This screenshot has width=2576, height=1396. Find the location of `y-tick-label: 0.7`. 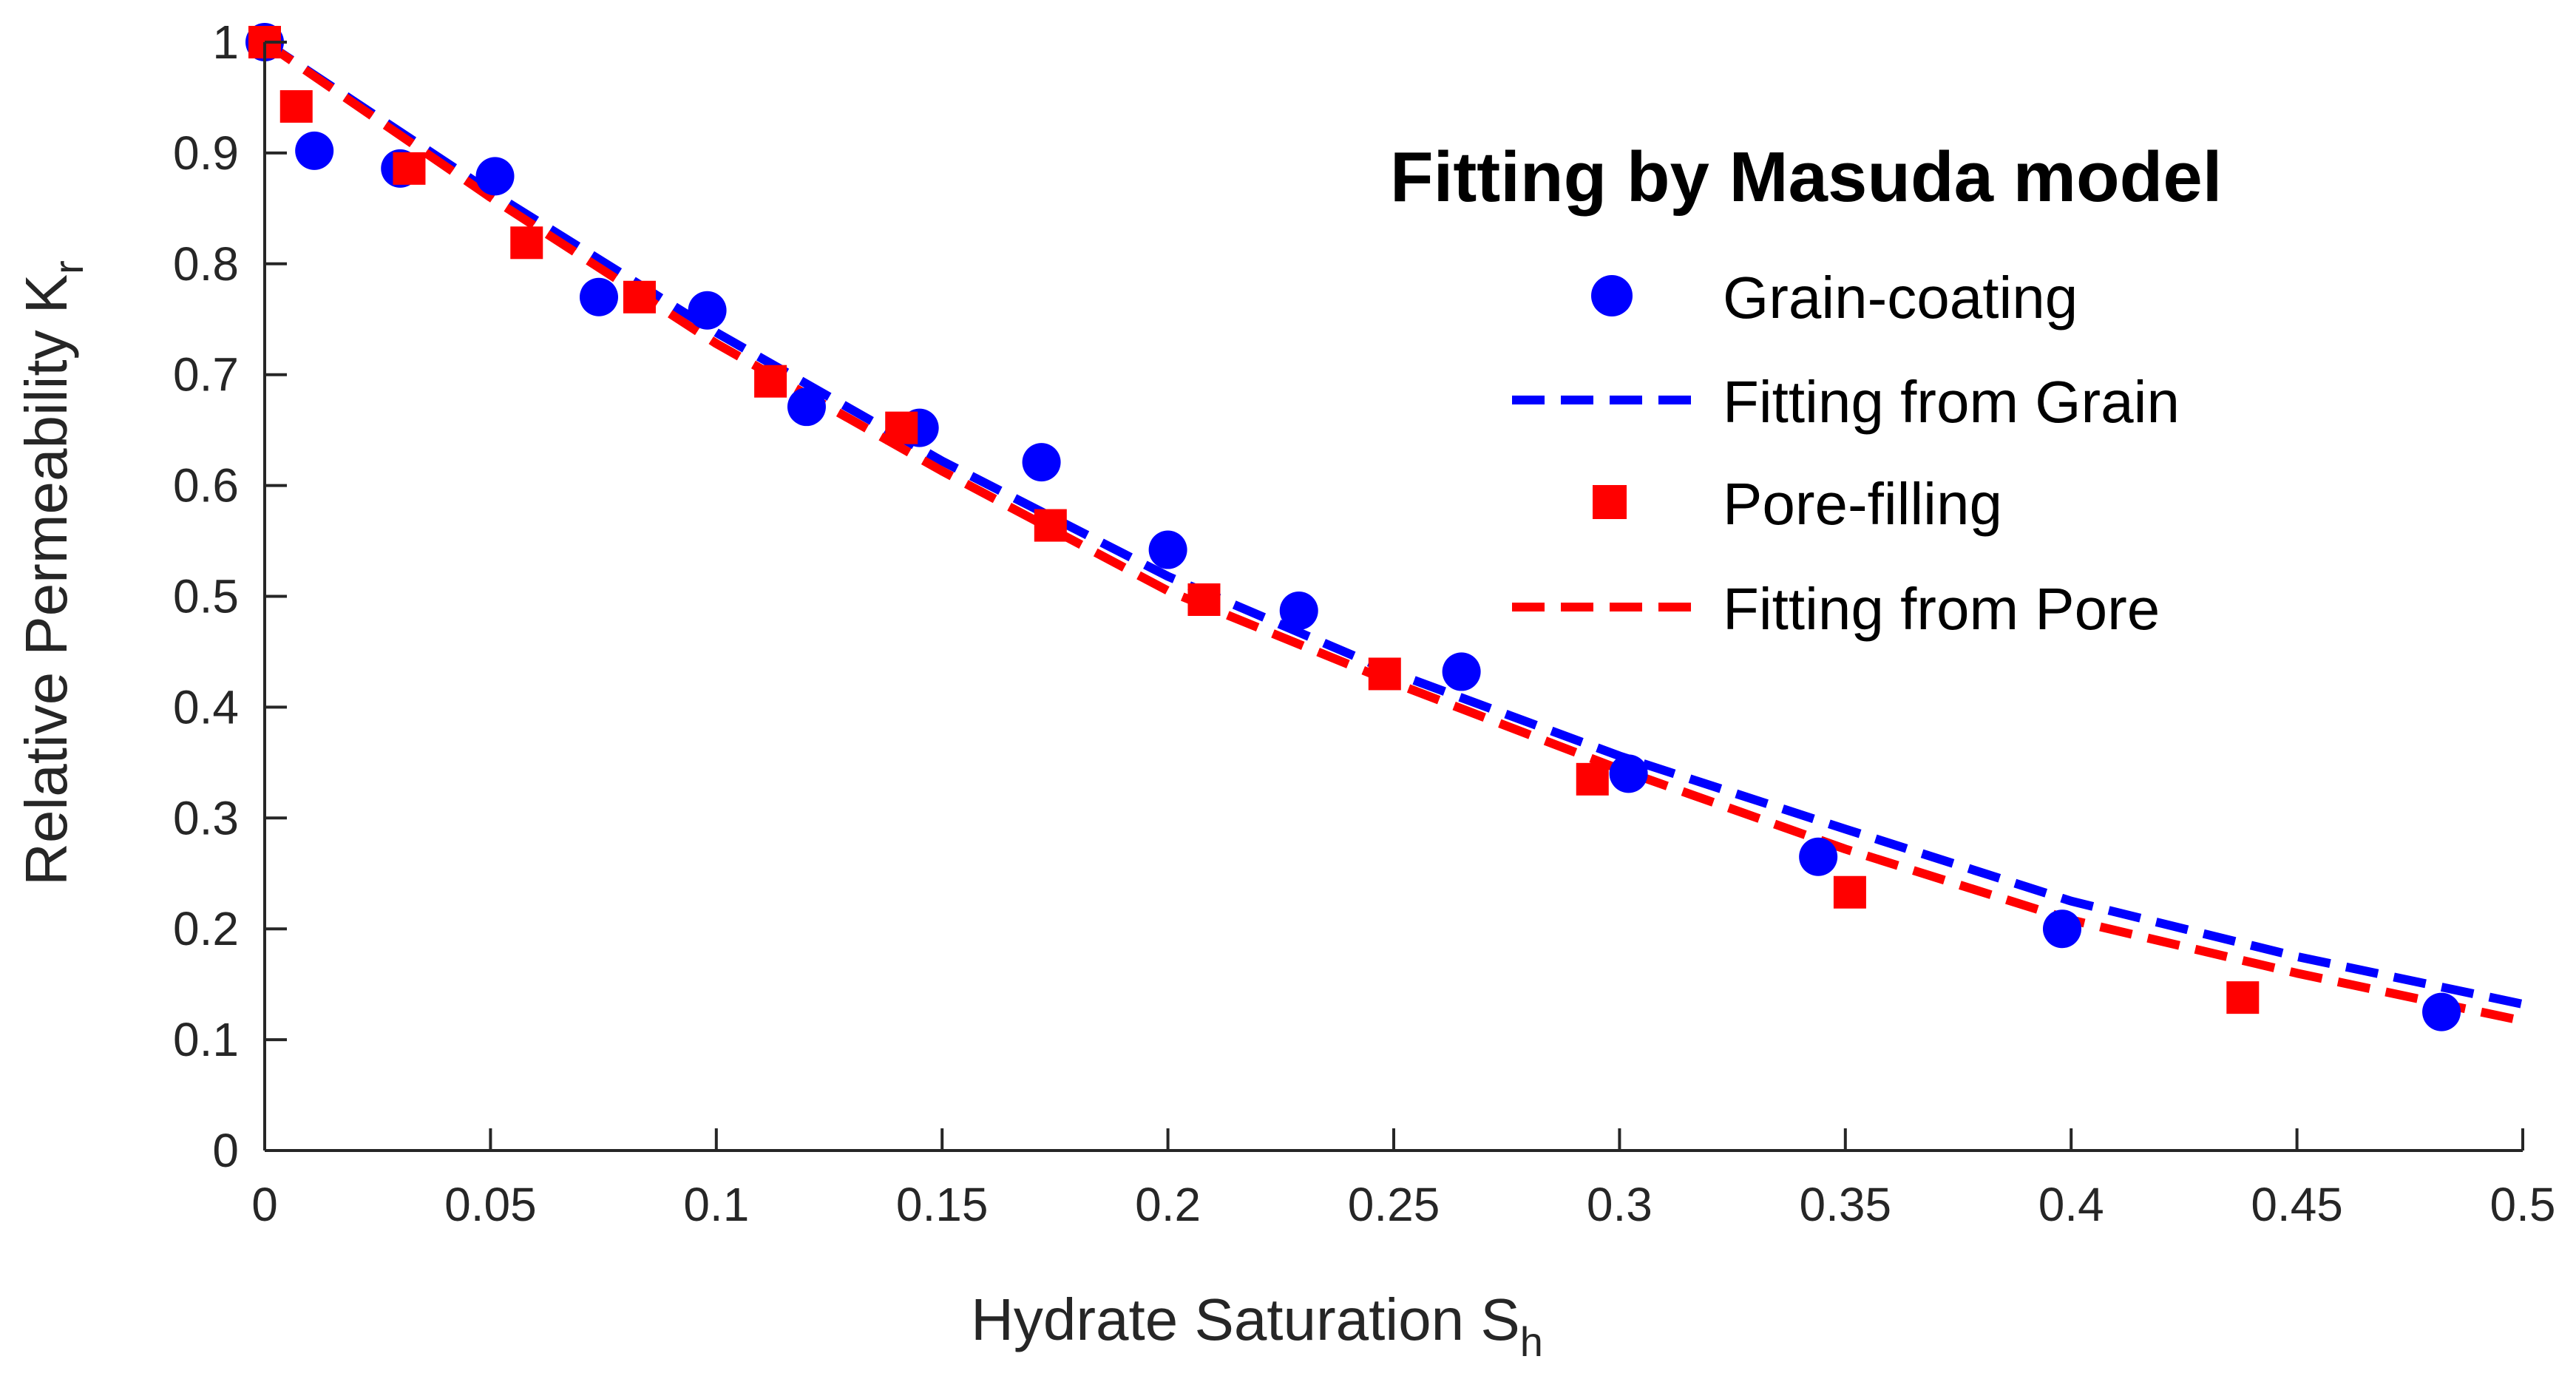

y-tick-label: 0.7 is located at coordinates (206, 374).